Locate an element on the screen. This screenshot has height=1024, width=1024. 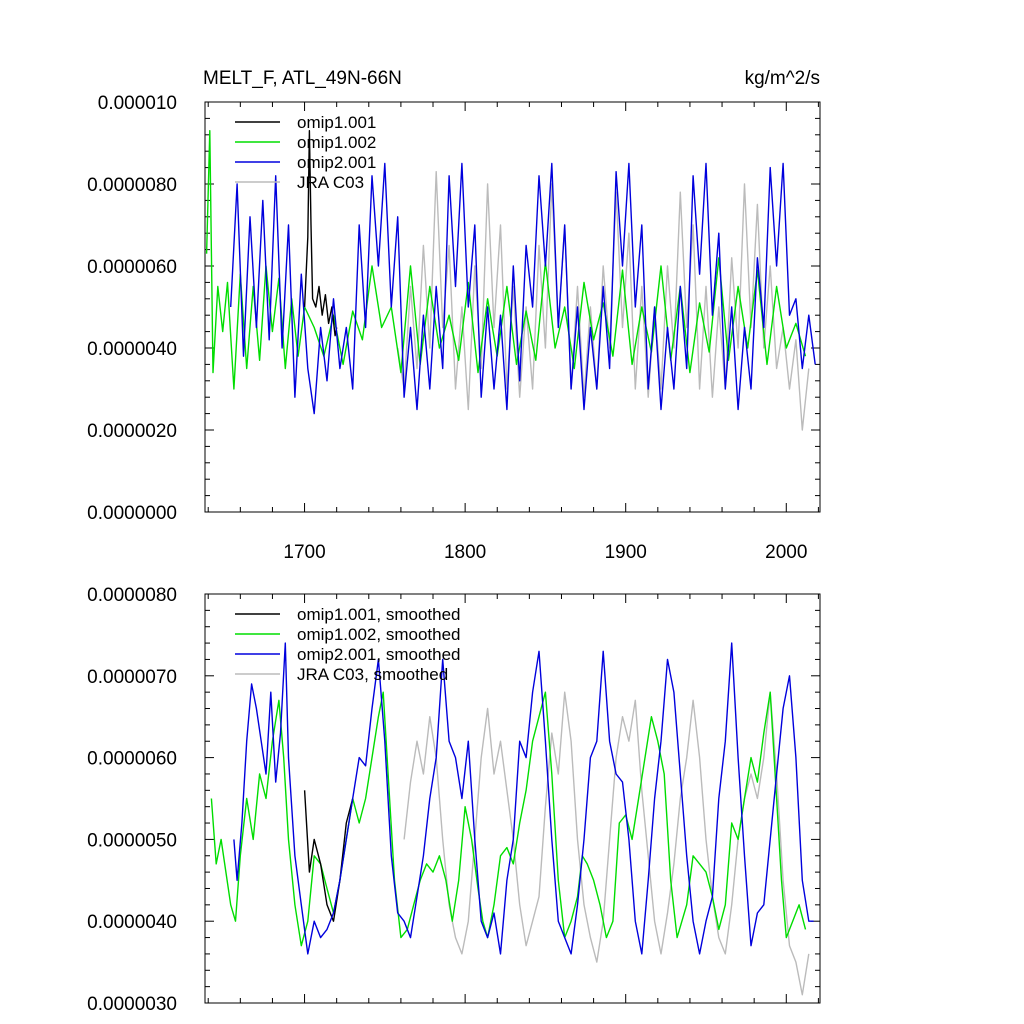
y-tick-label: 0.0000050 is located at coordinates (132, 840).